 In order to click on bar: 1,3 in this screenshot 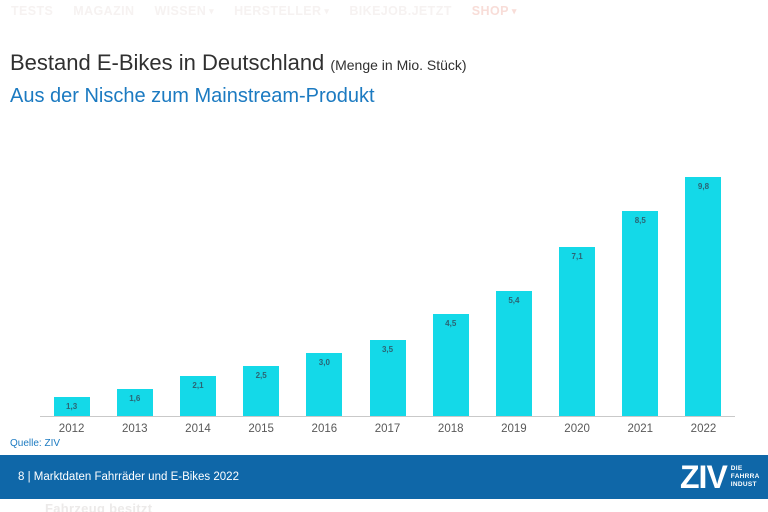, I will do `click(71, 406)`.